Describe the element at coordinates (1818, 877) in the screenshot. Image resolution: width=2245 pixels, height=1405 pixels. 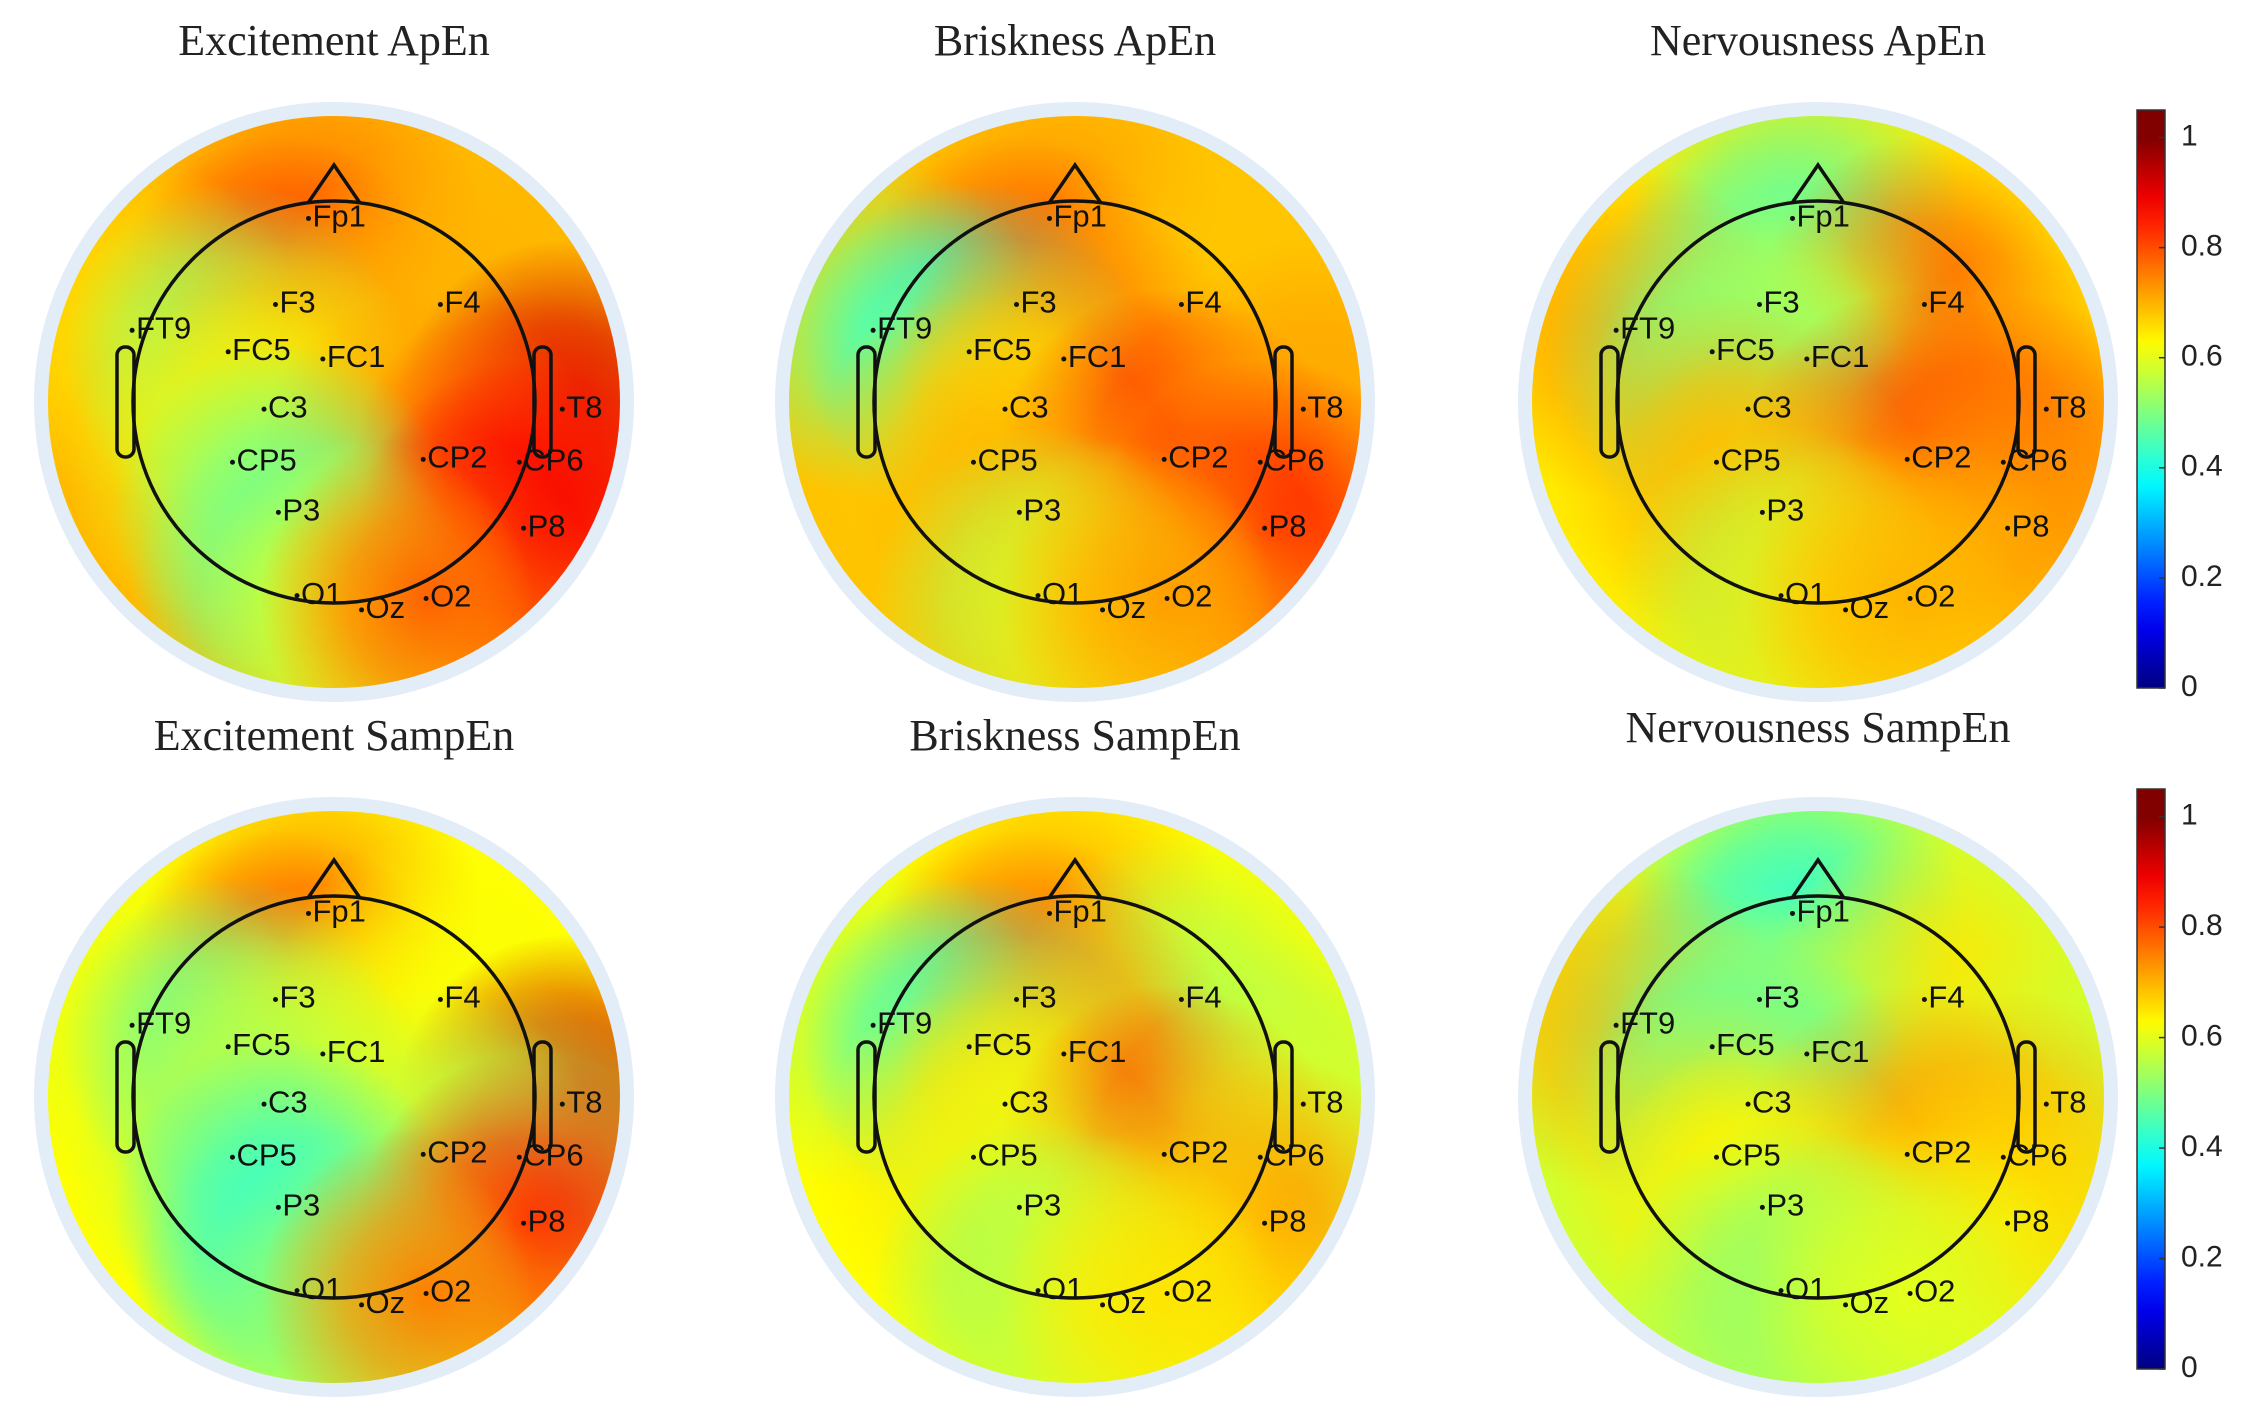
I see `nose` at that location.